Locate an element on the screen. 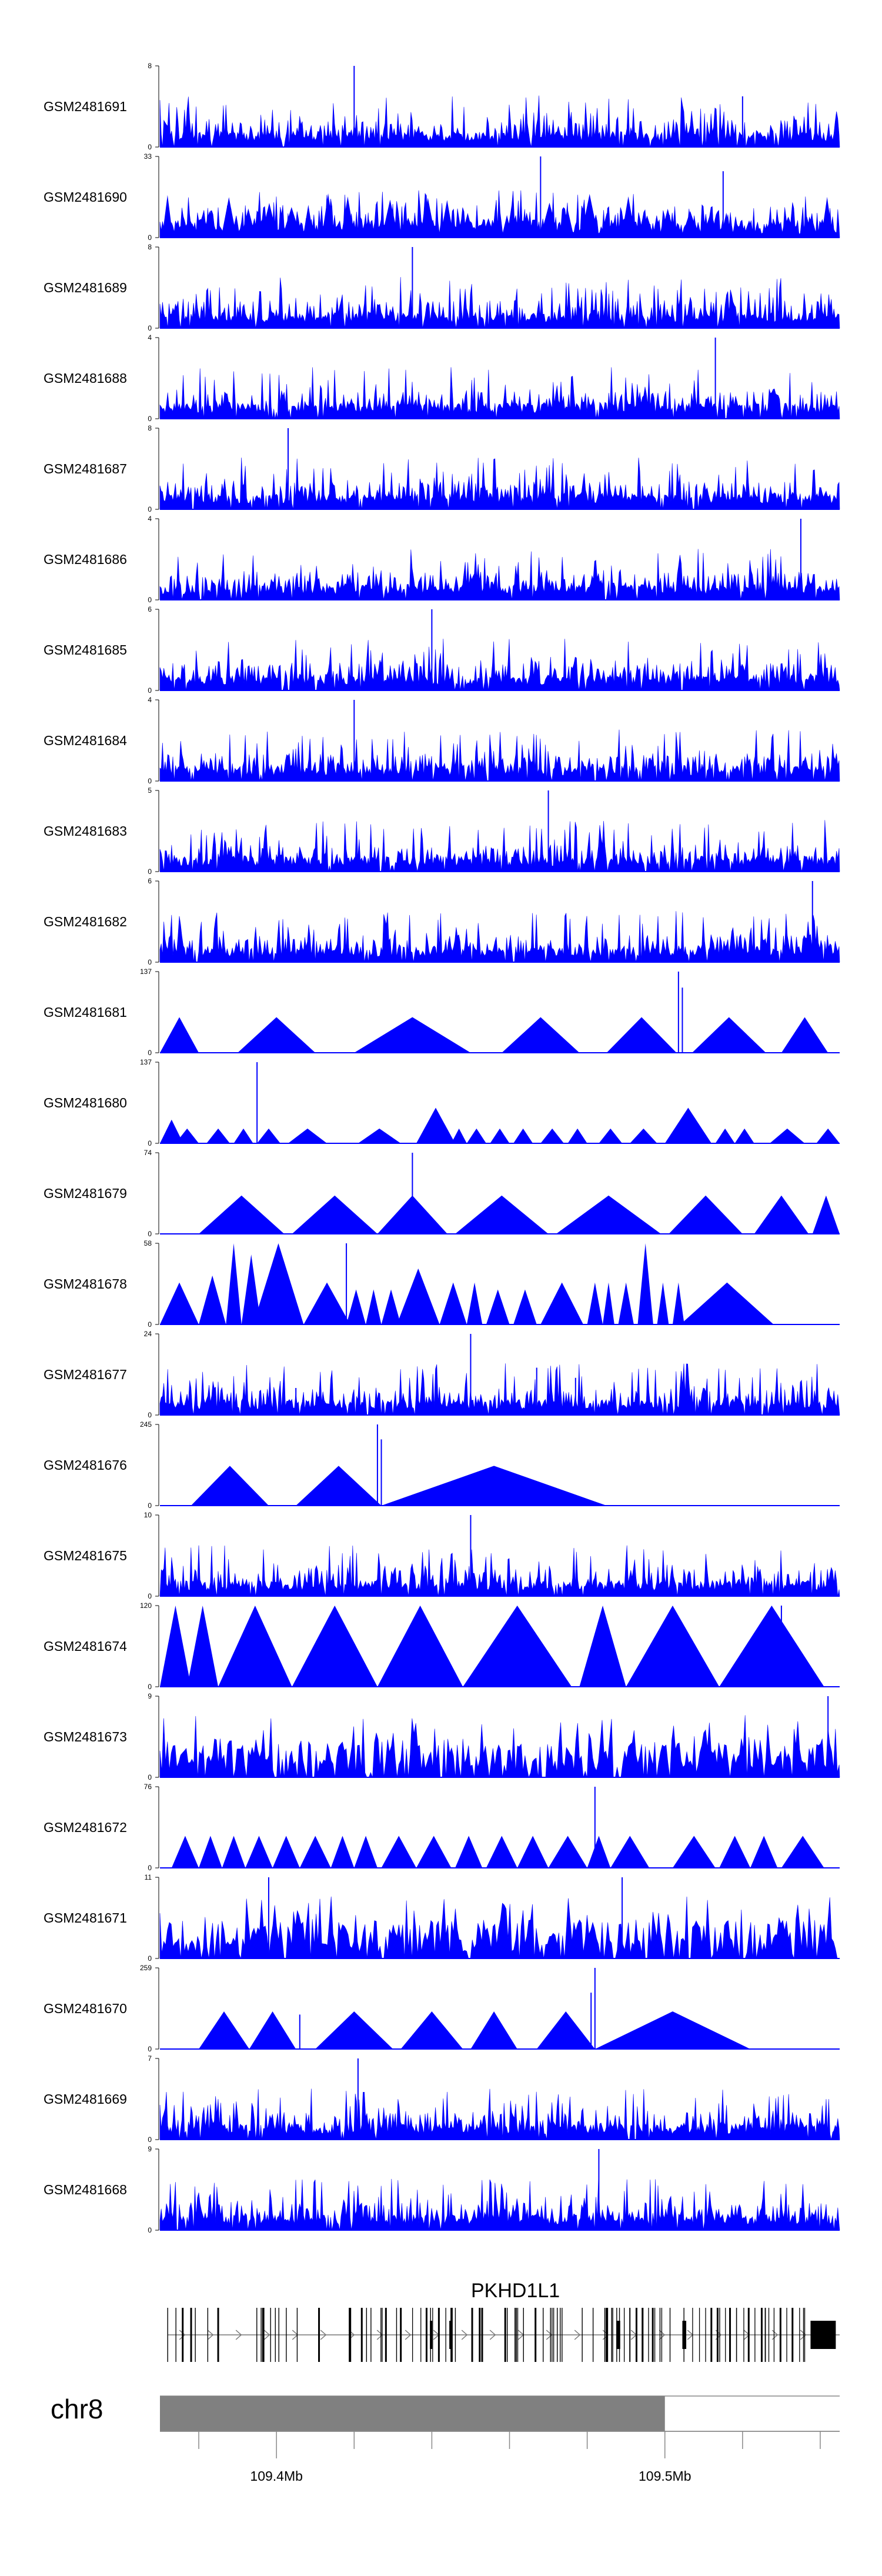  y-tick-label: 58 is located at coordinates (148, 1243).